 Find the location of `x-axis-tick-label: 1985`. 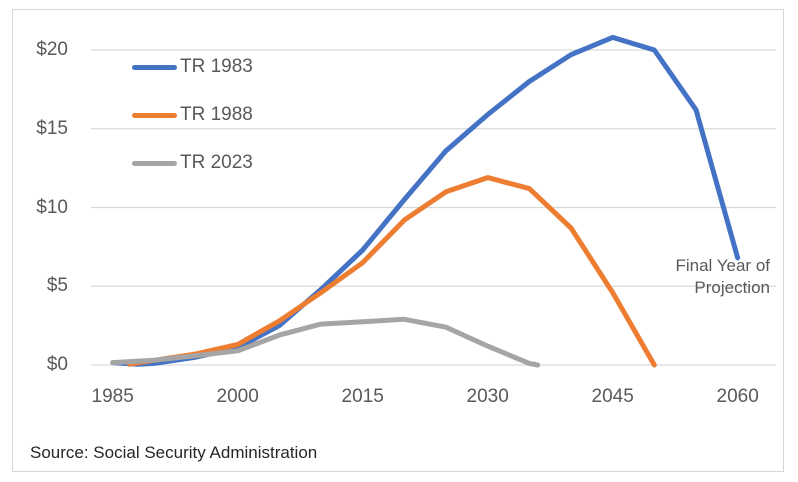

x-axis-tick-label: 1985 is located at coordinates (112, 396).